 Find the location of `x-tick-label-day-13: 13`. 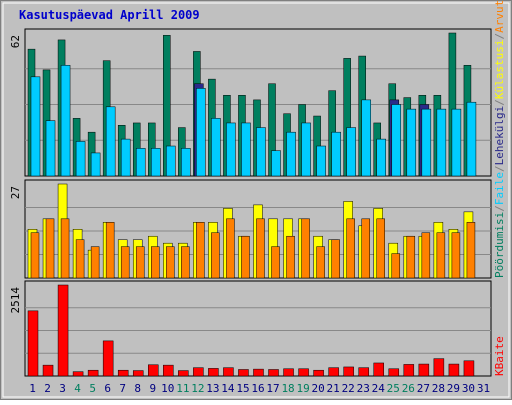

x-tick-label-day-13: 13 is located at coordinates (212, 388).